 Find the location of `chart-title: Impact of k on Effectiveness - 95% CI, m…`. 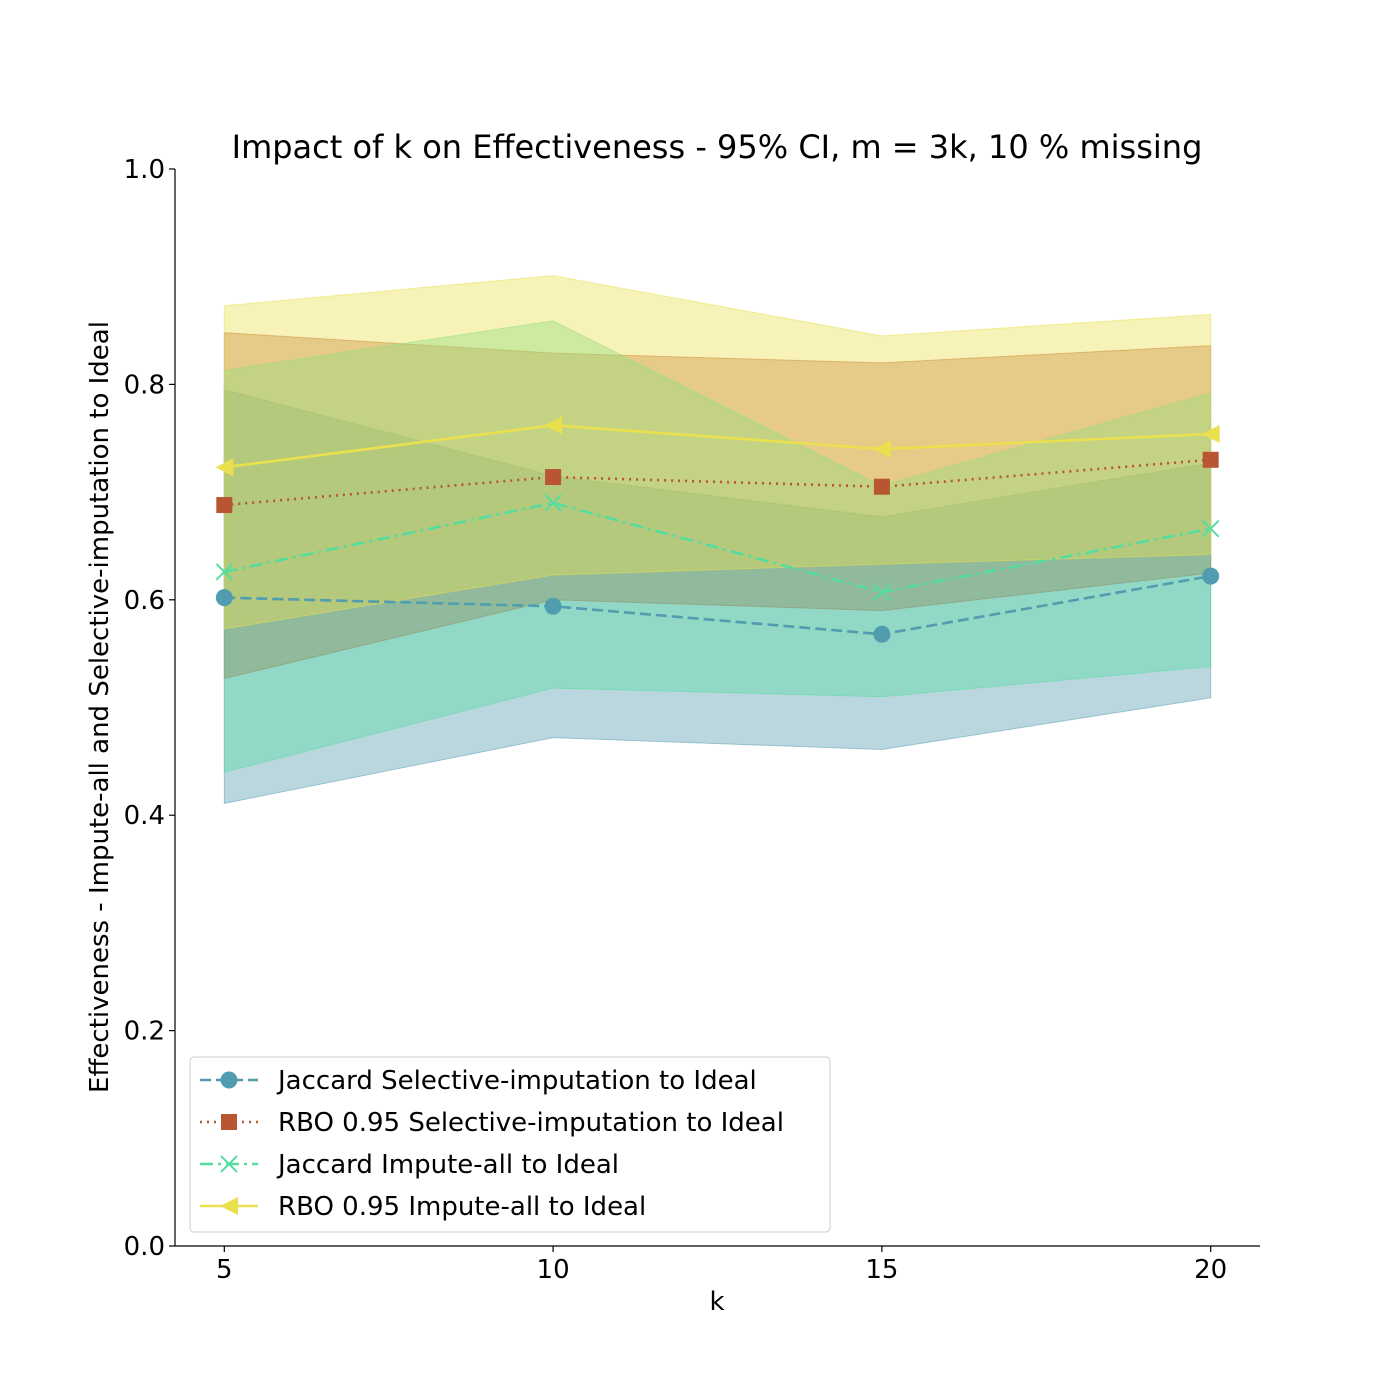

chart-title: Impact of k on Effectiveness - 95% CI, m… is located at coordinates (717, 147).